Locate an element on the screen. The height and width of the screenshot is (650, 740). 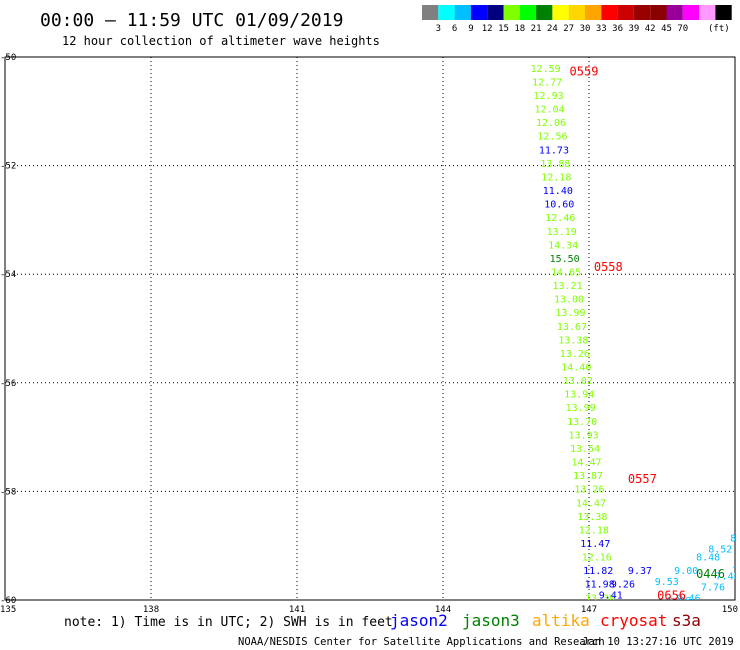
wave-height-point: 11.40 is located at coordinates (558, 191).